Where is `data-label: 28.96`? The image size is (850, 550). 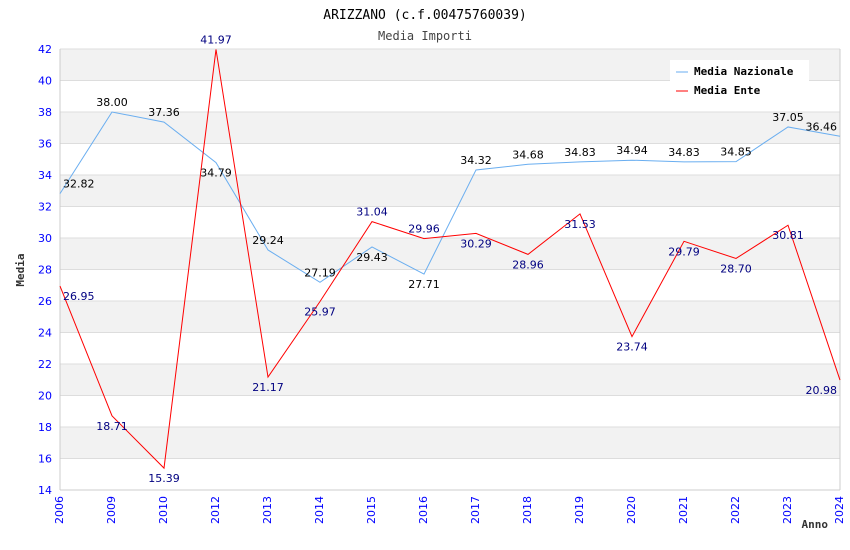 data-label: 28.96 is located at coordinates (528, 264).